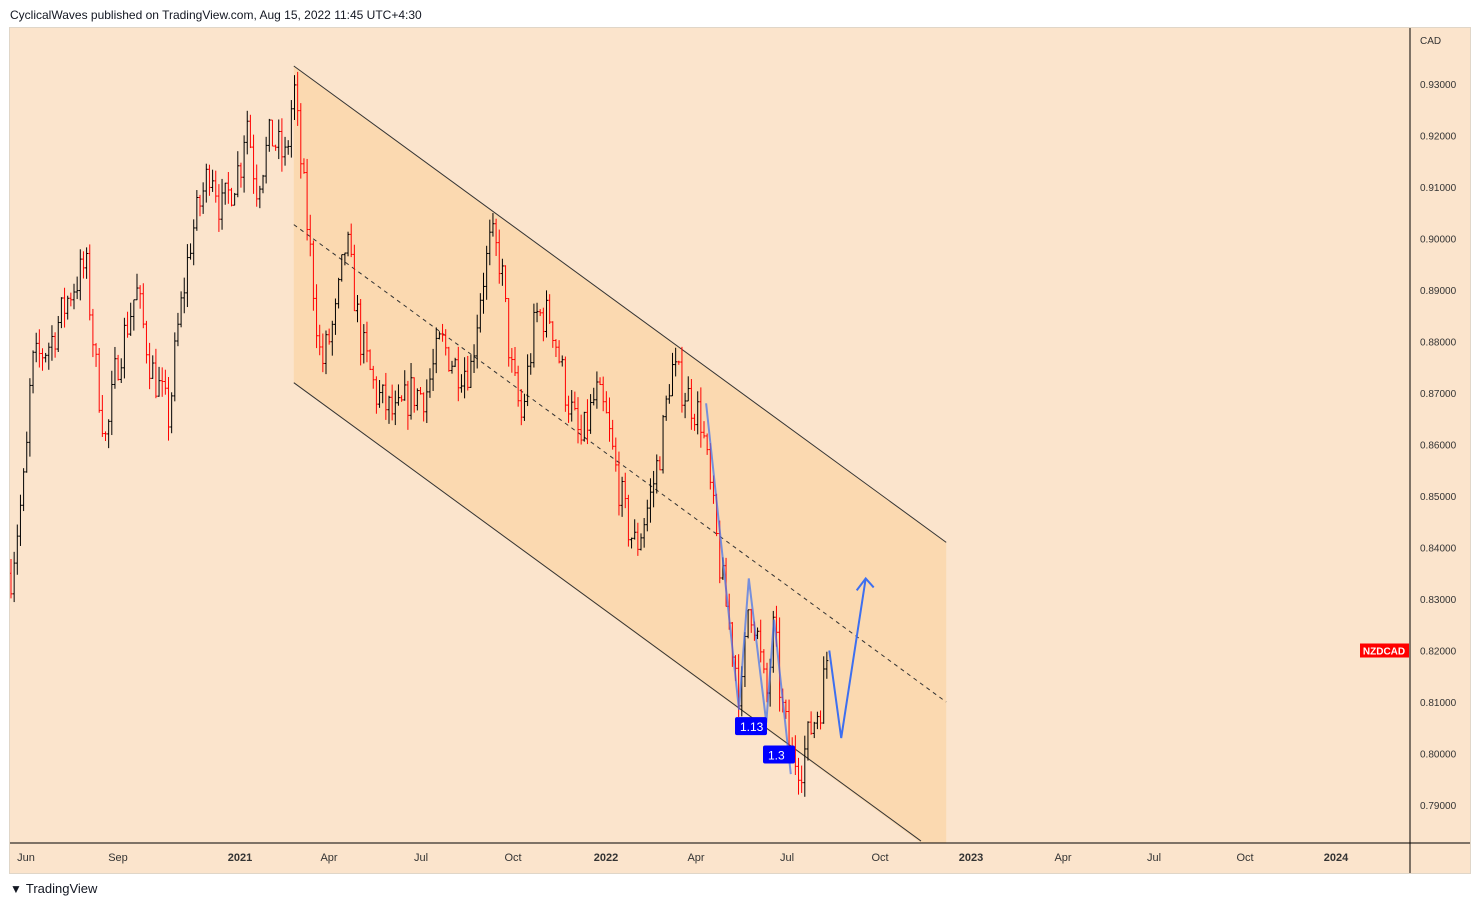  I want to click on y-tick-label: 0.91000, so click(1438, 188).